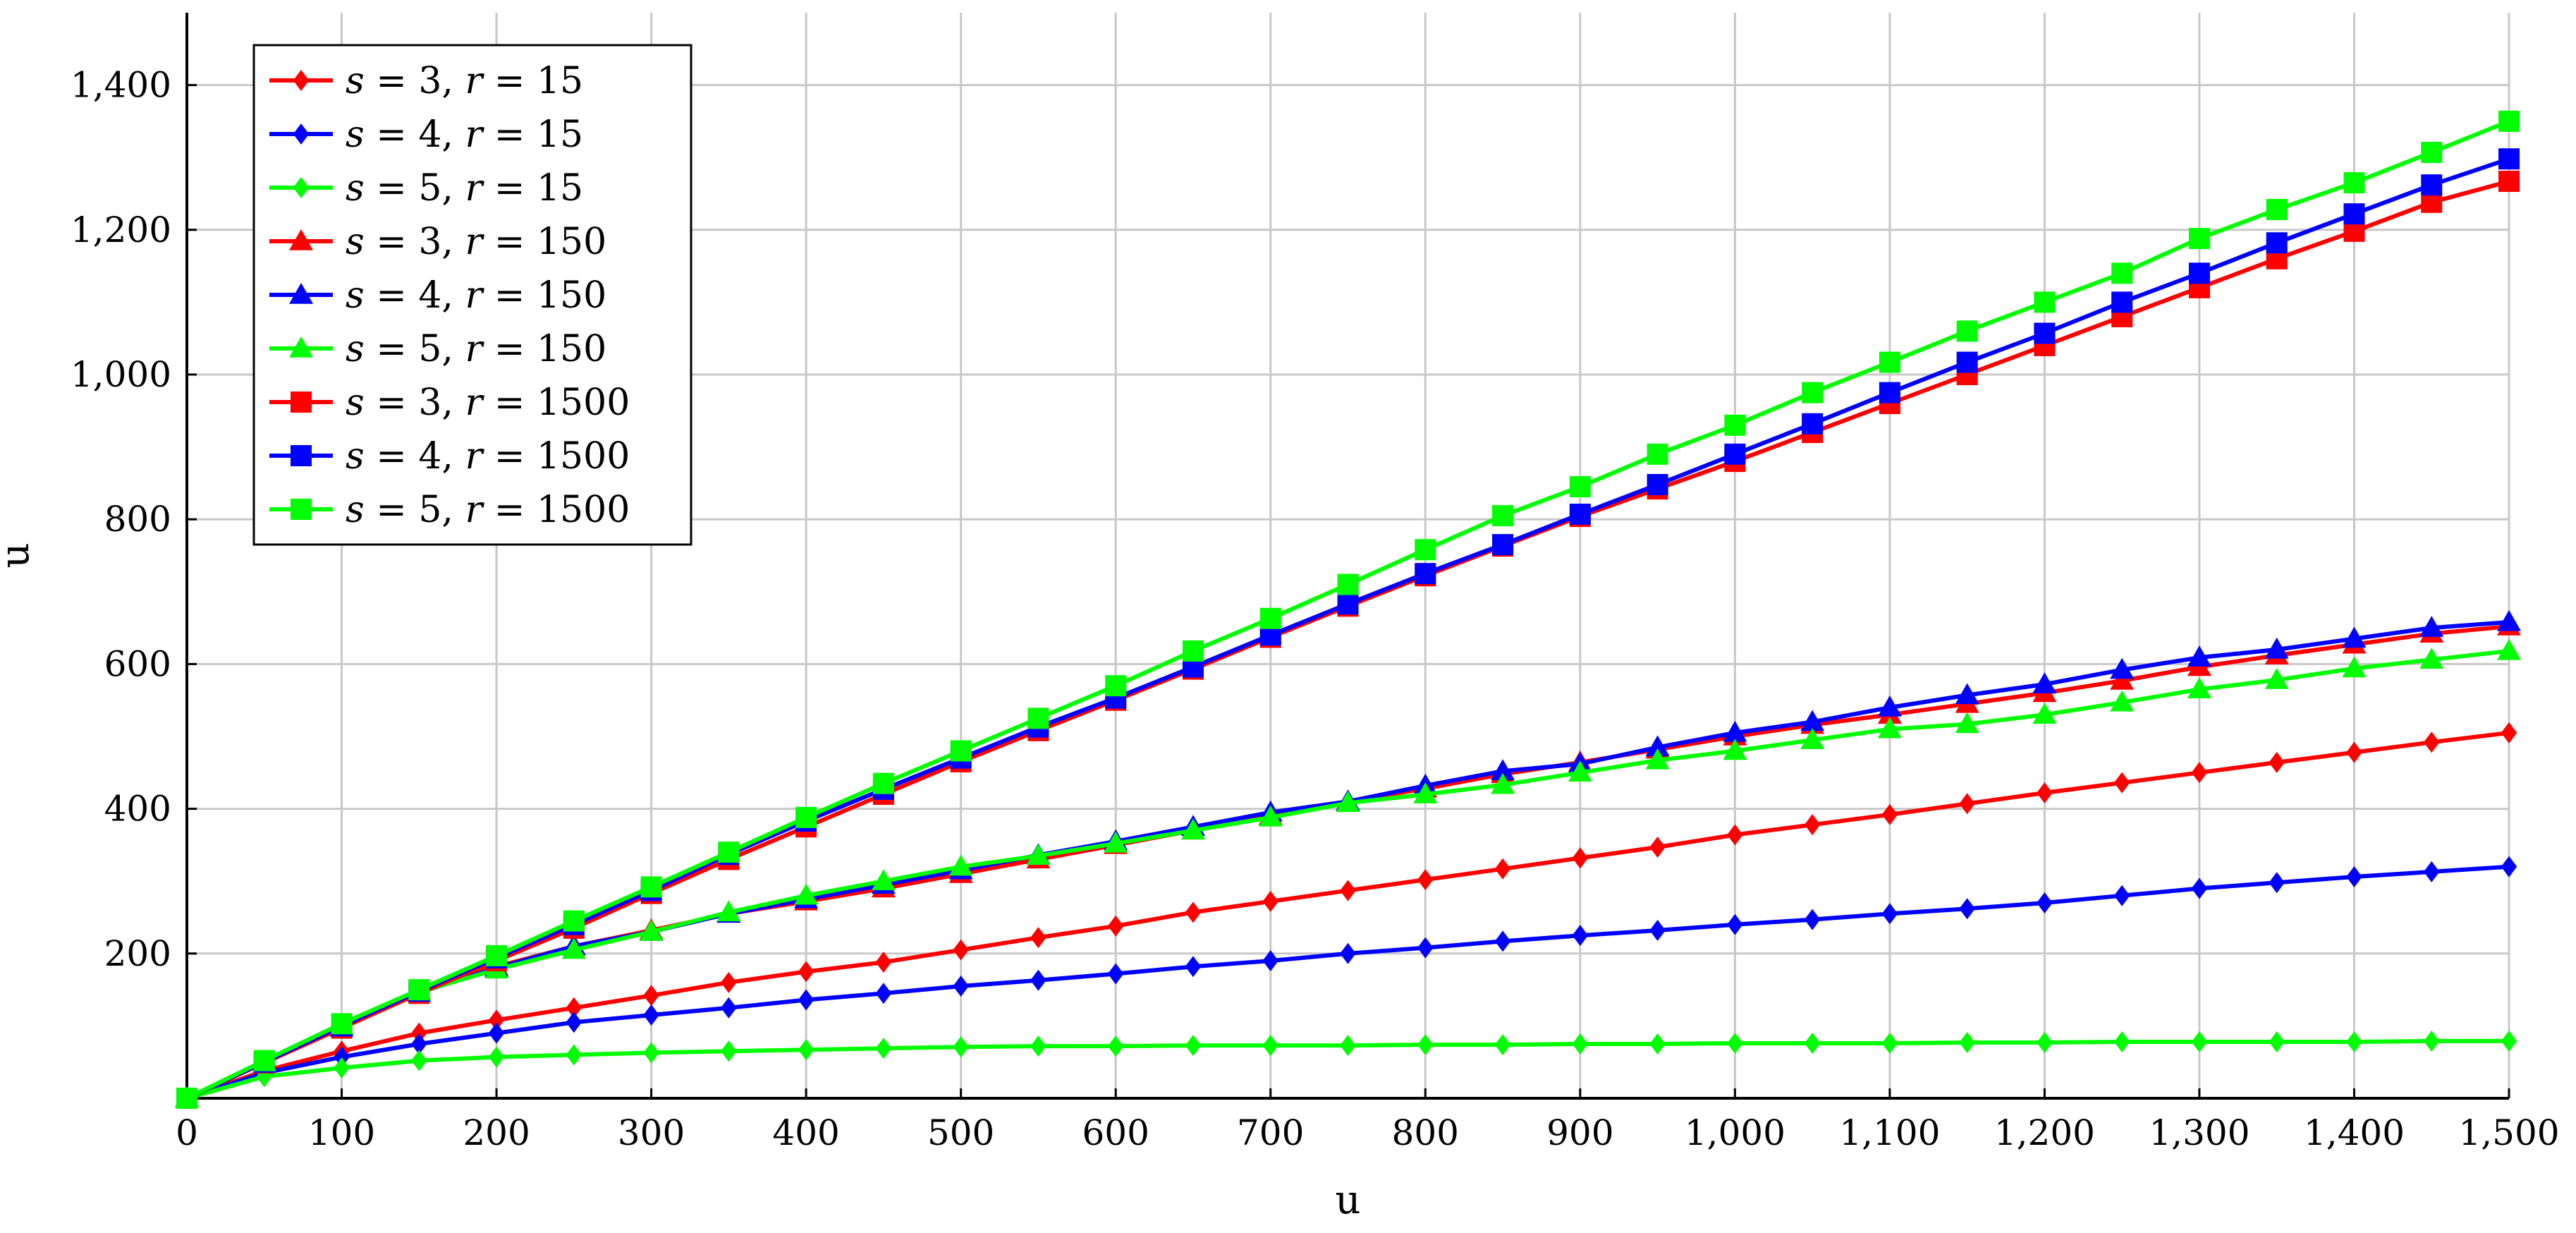 The width and height of the screenshot is (2576, 1233). What do you see at coordinates (2354, 1132) in the screenshot?
I see `x-tick-label: 1,400` at bounding box center [2354, 1132].